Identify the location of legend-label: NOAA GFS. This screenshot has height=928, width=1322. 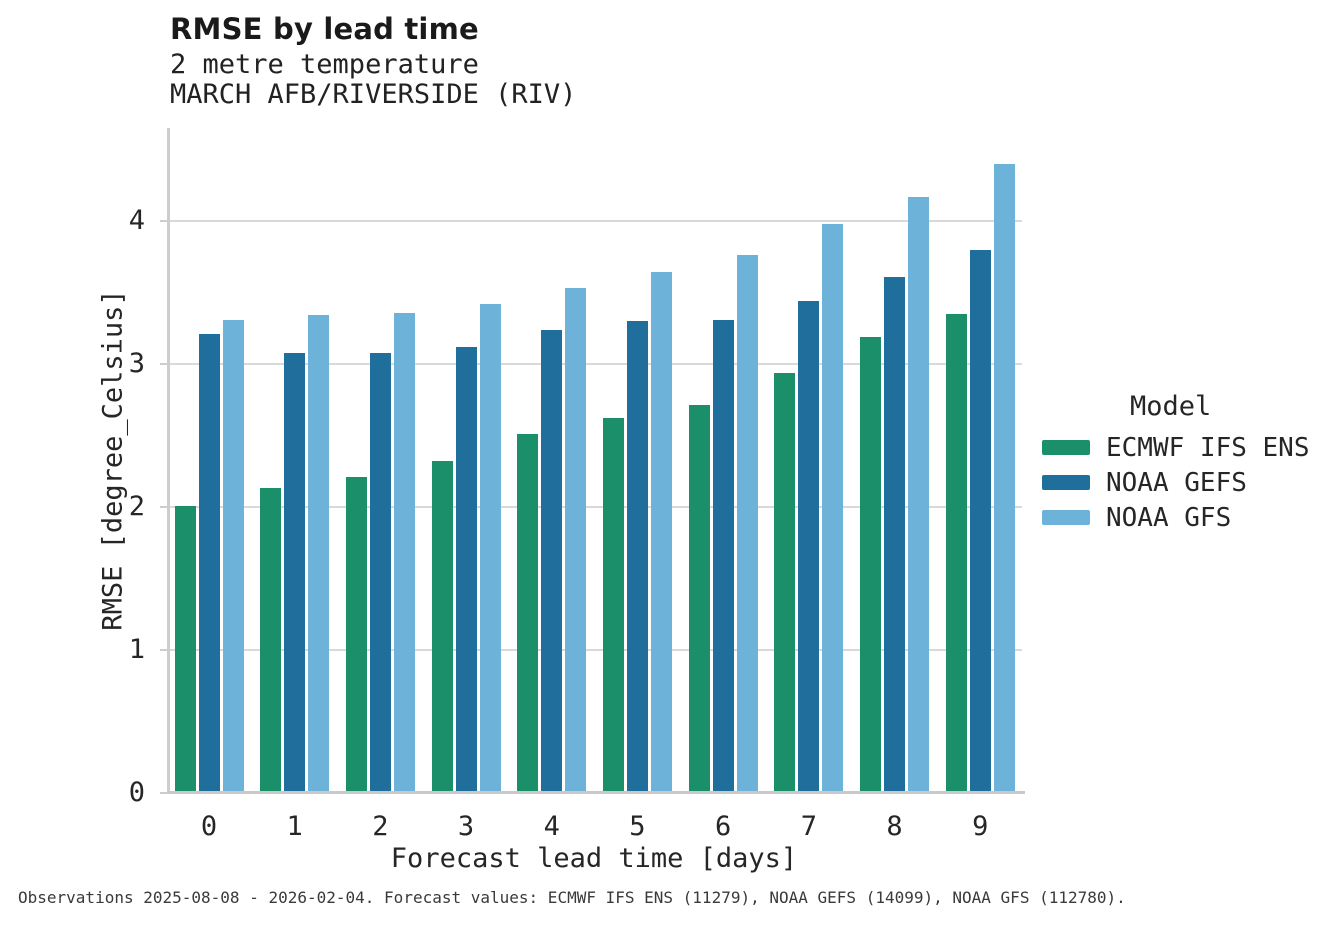
(1169, 517).